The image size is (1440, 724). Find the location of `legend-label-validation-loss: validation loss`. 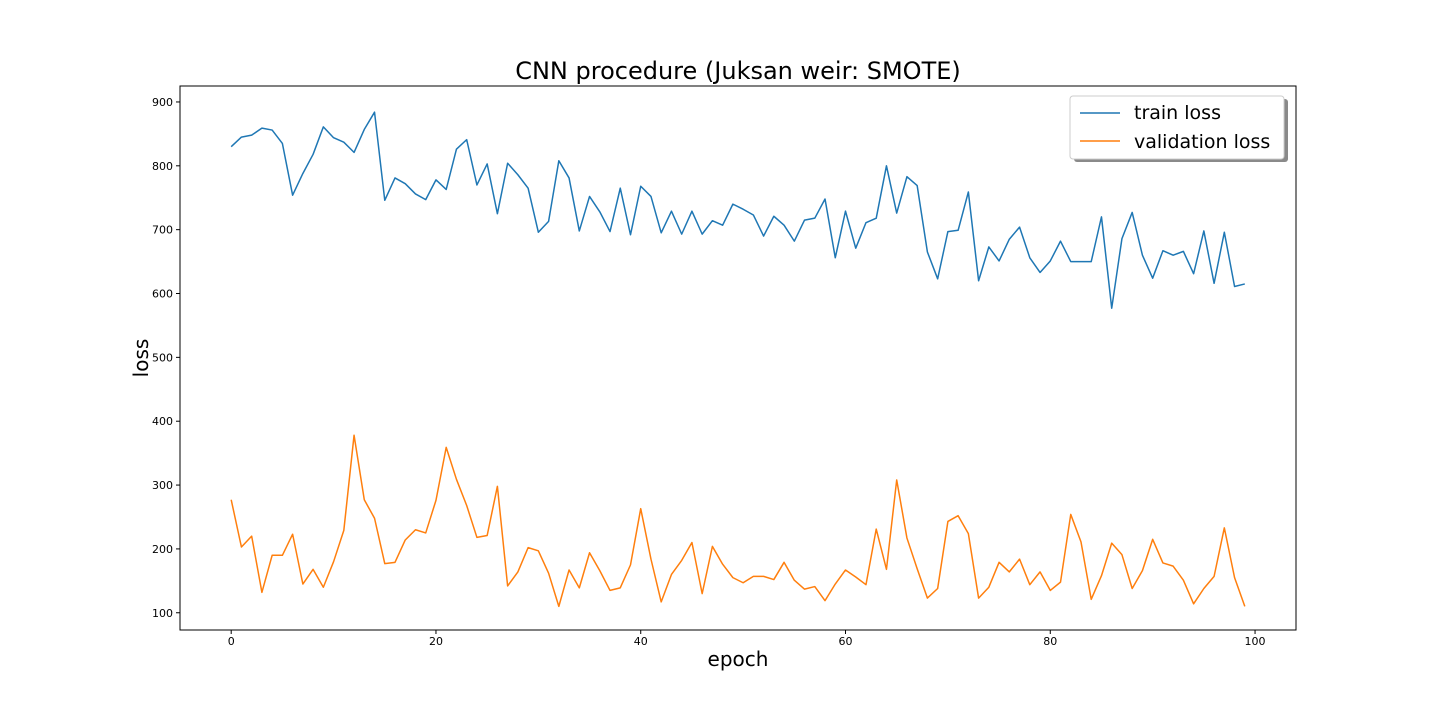

legend-label-validation-loss: validation loss is located at coordinates (1202, 142).